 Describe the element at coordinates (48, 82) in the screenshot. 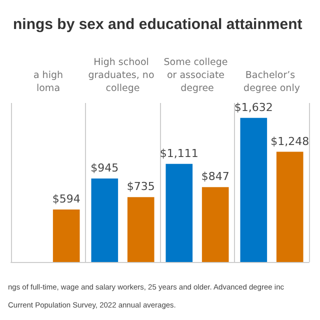

I see `x-tick-label: a high loma` at that location.